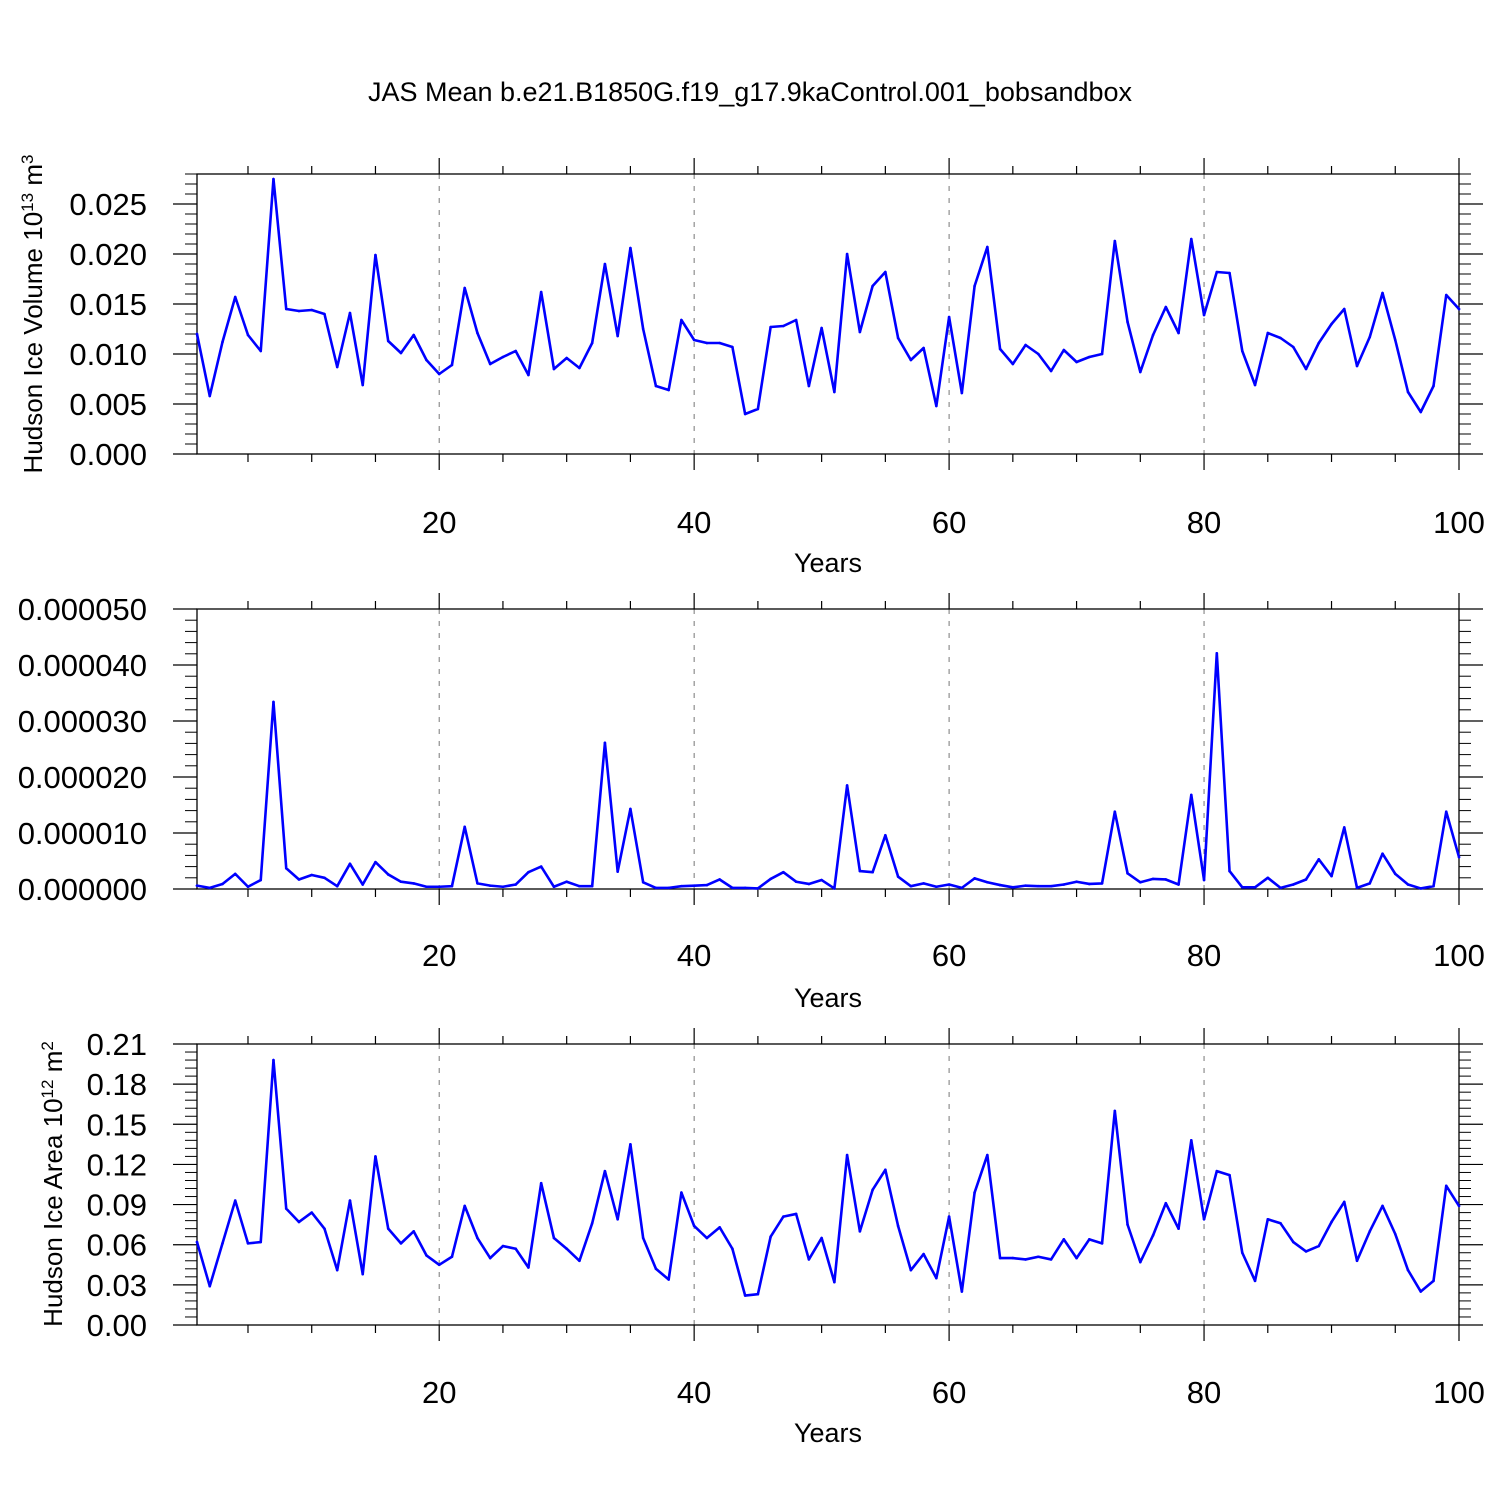  I want to click on x-tick-label-area-1: 40, so click(694, 1392).